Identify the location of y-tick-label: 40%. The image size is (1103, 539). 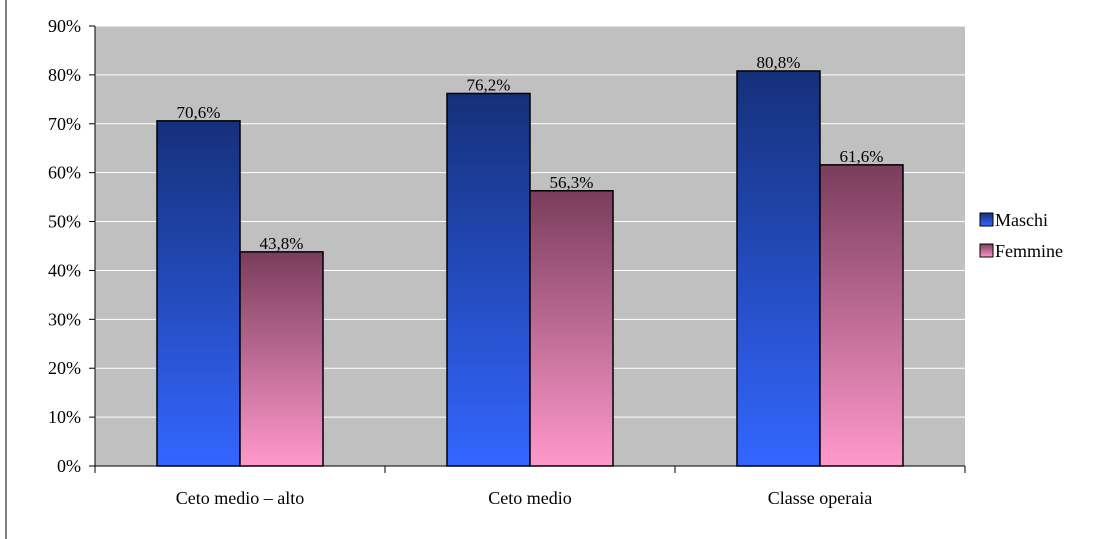
(64, 270).